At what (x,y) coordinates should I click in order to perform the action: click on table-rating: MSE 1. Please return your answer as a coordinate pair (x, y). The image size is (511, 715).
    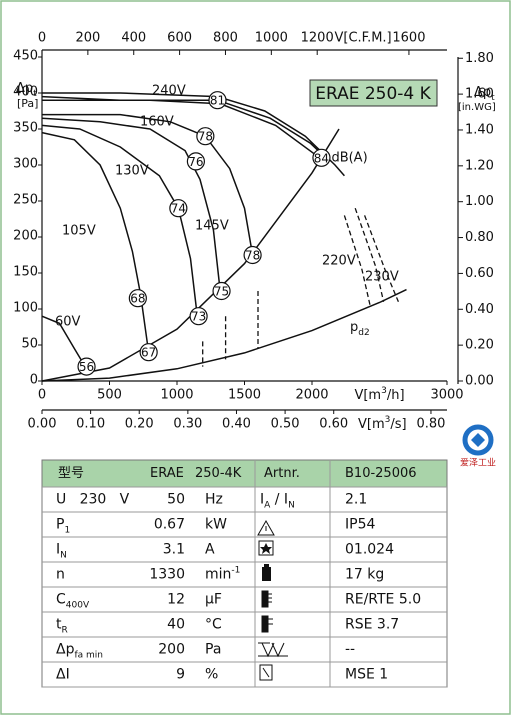
    Looking at the image, I should click on (366, 675).